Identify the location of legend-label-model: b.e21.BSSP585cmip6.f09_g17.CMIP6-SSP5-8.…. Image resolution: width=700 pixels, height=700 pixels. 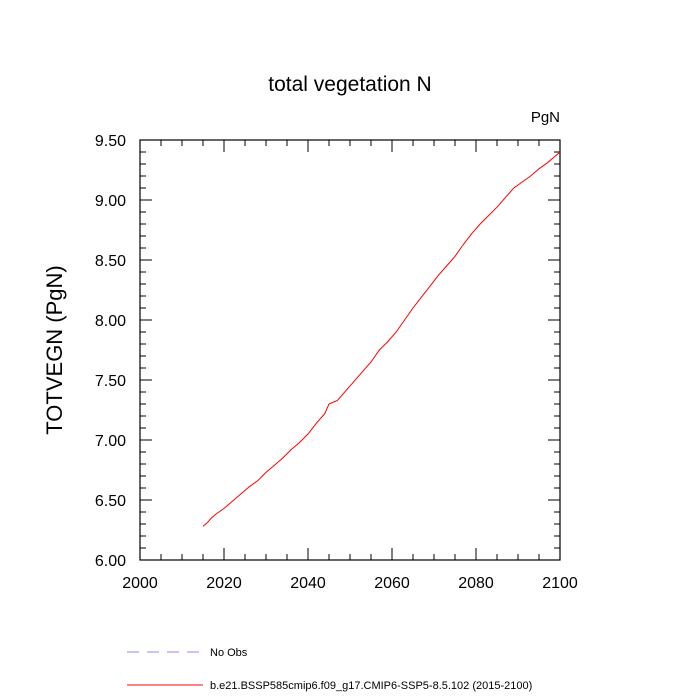
(371, 686).